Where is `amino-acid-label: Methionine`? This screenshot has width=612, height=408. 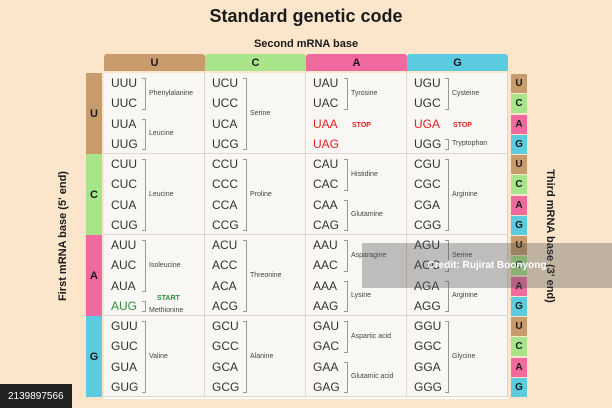 amino-acid-label: Methionine is located at coordinates (166, 310).